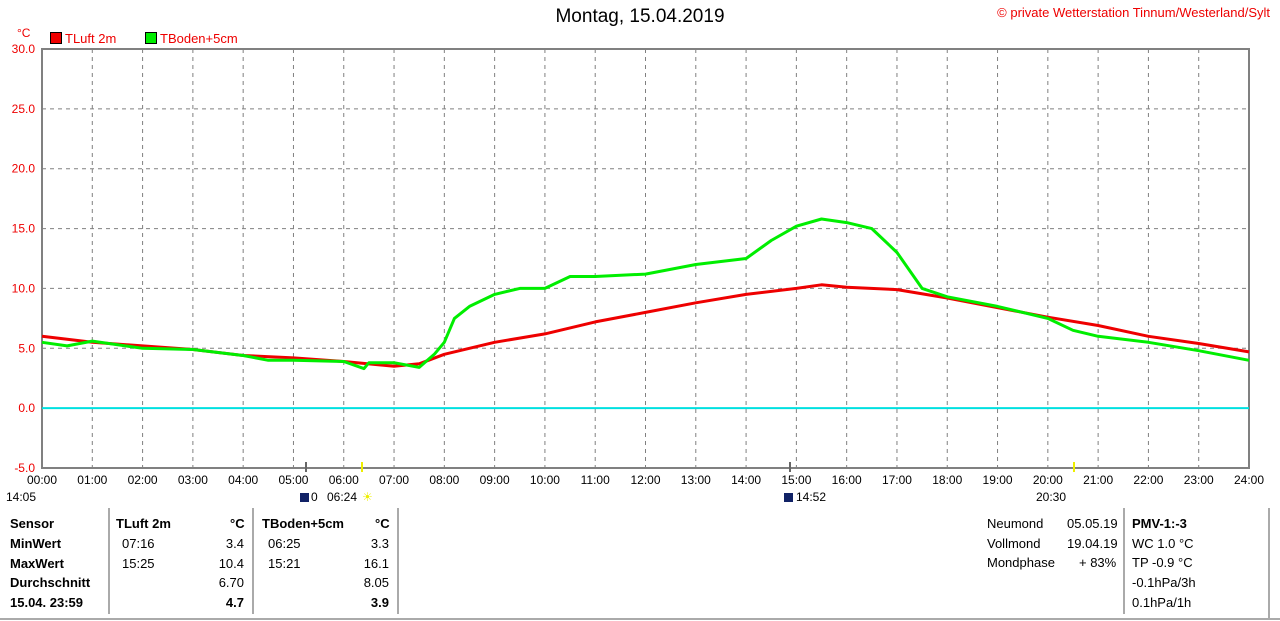 This screenshot has height=621, width=1280. What do you see at coordinates (231, 582) in the screenshot?
I see `row-value-tluft: 6.70` at bounding box center [231, 582].